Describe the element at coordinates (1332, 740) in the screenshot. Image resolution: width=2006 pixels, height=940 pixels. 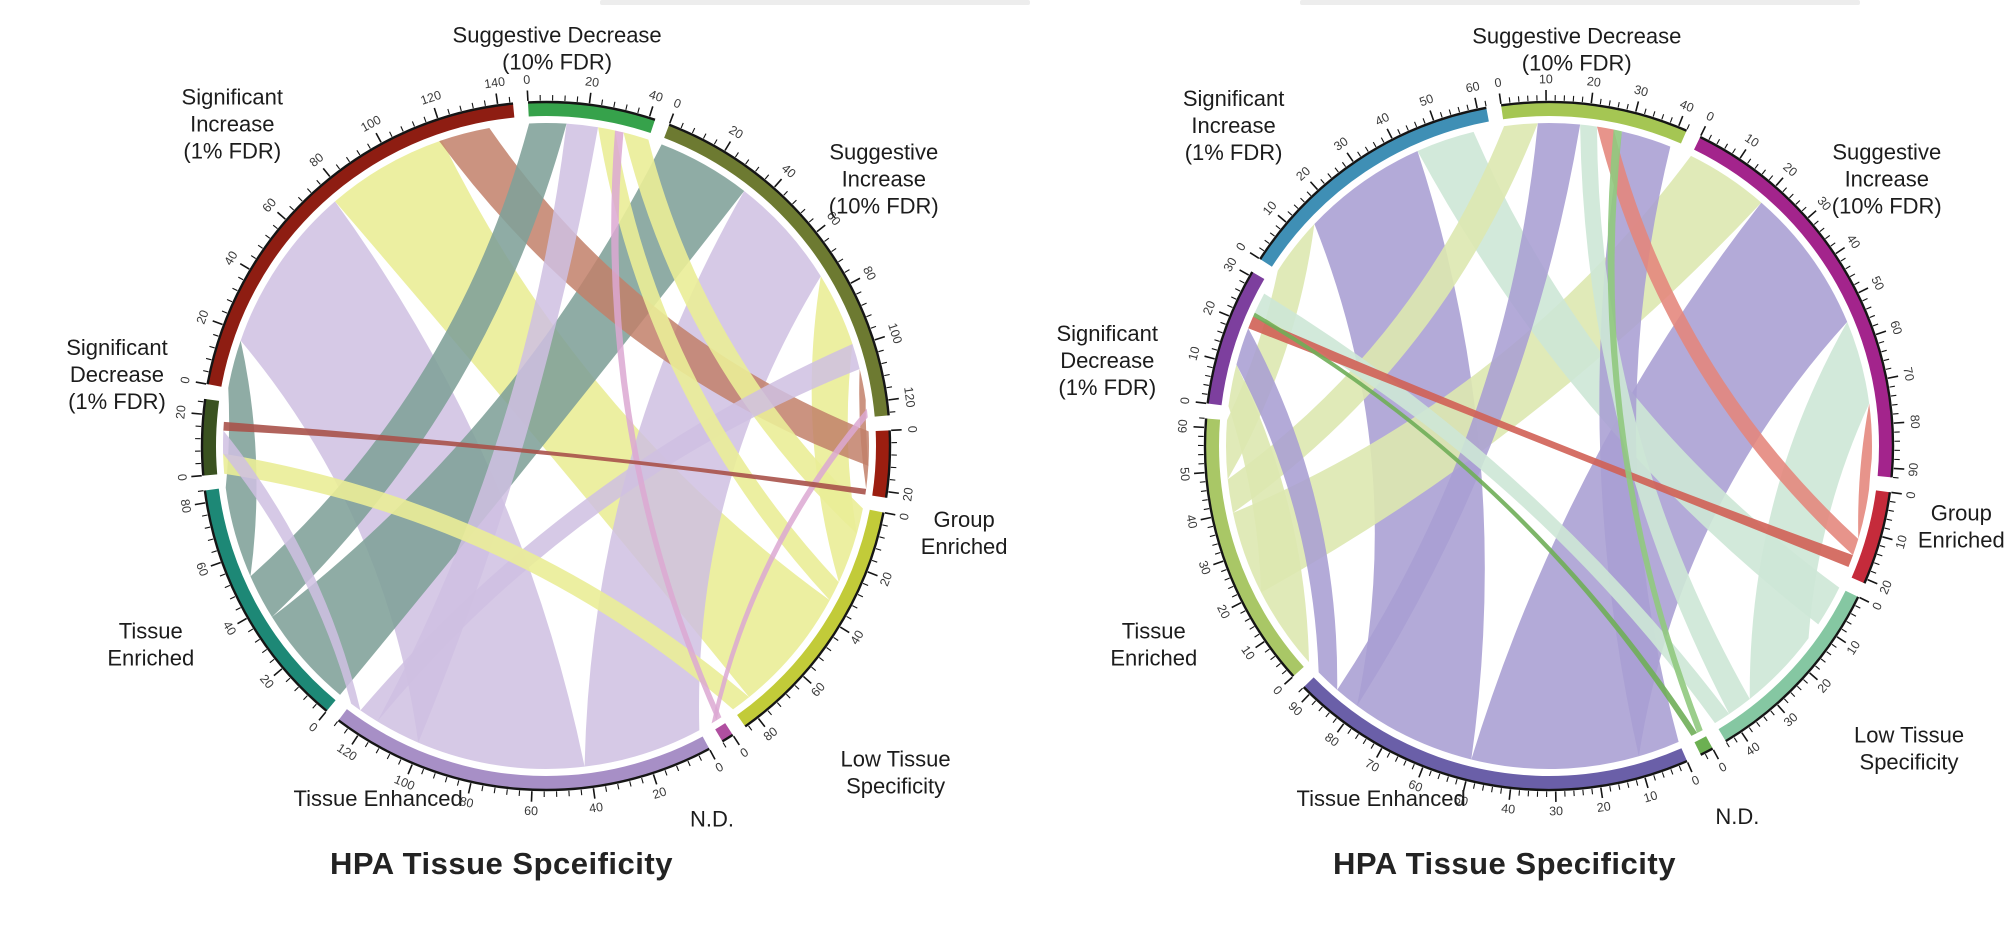
I see `tick-label: 80` at that location.